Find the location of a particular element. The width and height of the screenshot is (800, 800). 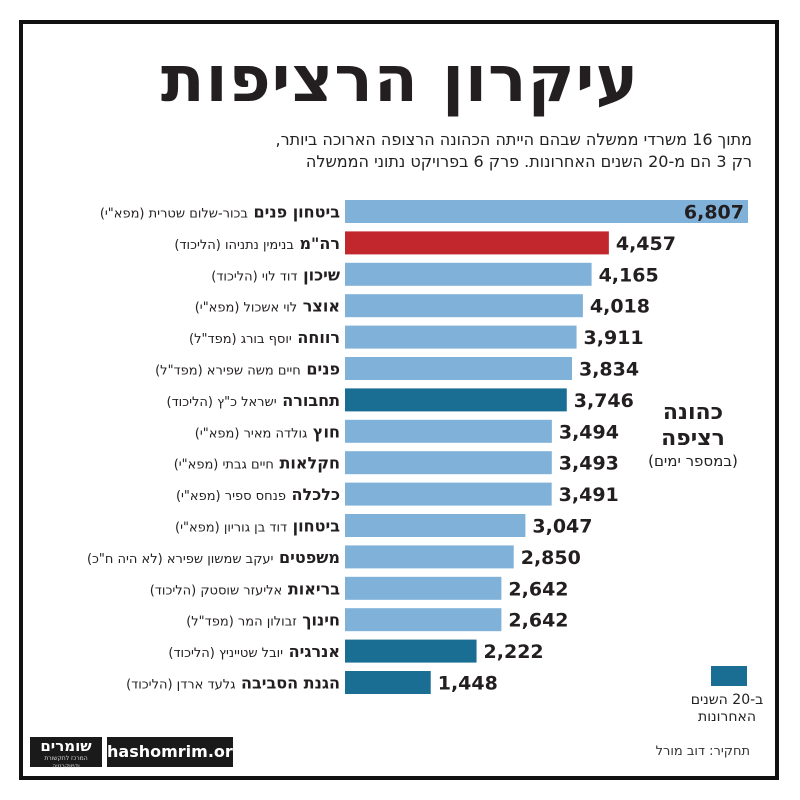

category-label-11: משפטים יעקב שמשון שפירא (לא היה ח"כ) is located at coordinates (213, 557).